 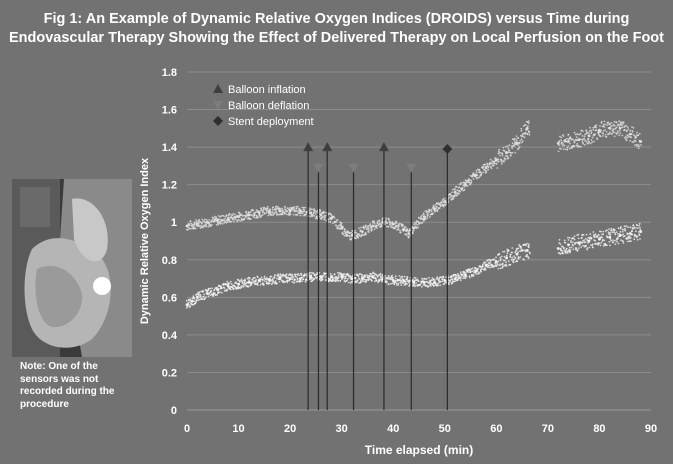 What do you see at coordinates (169, 73) in the screenshot?
I see `y-tick-label: 1.8` at bounding box center [169, 73].